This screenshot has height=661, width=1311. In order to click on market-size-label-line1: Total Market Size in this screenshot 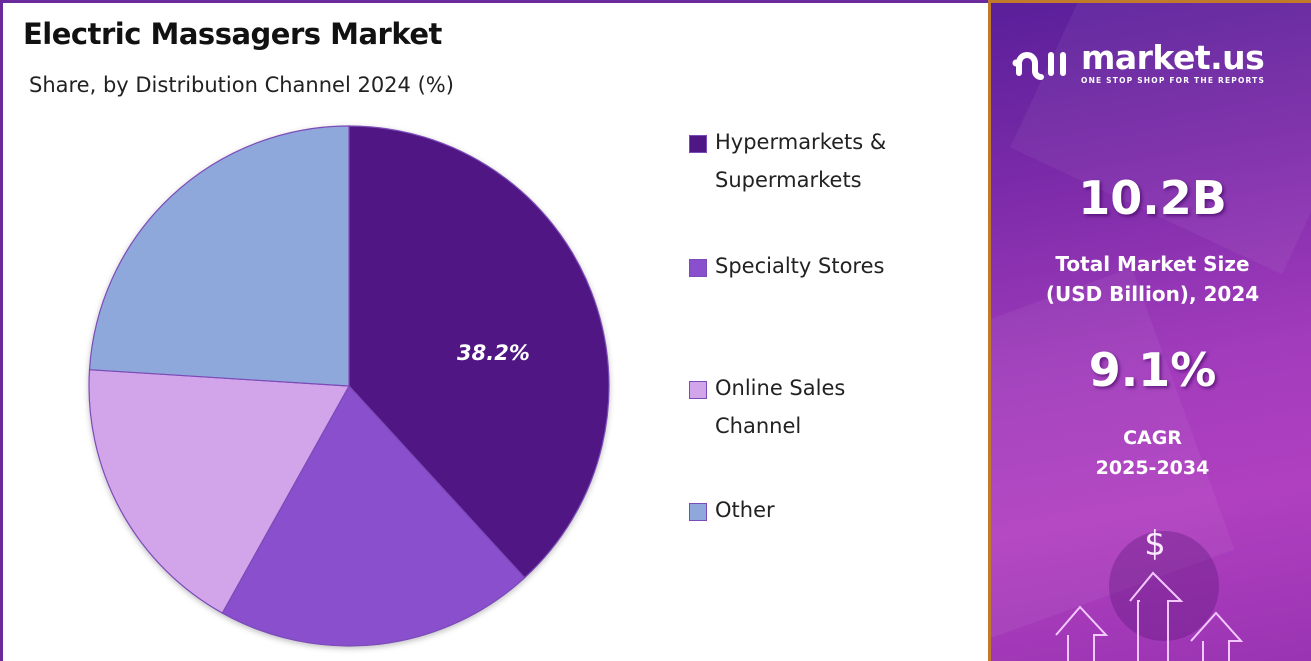, I will do `click(1152, 264)`.